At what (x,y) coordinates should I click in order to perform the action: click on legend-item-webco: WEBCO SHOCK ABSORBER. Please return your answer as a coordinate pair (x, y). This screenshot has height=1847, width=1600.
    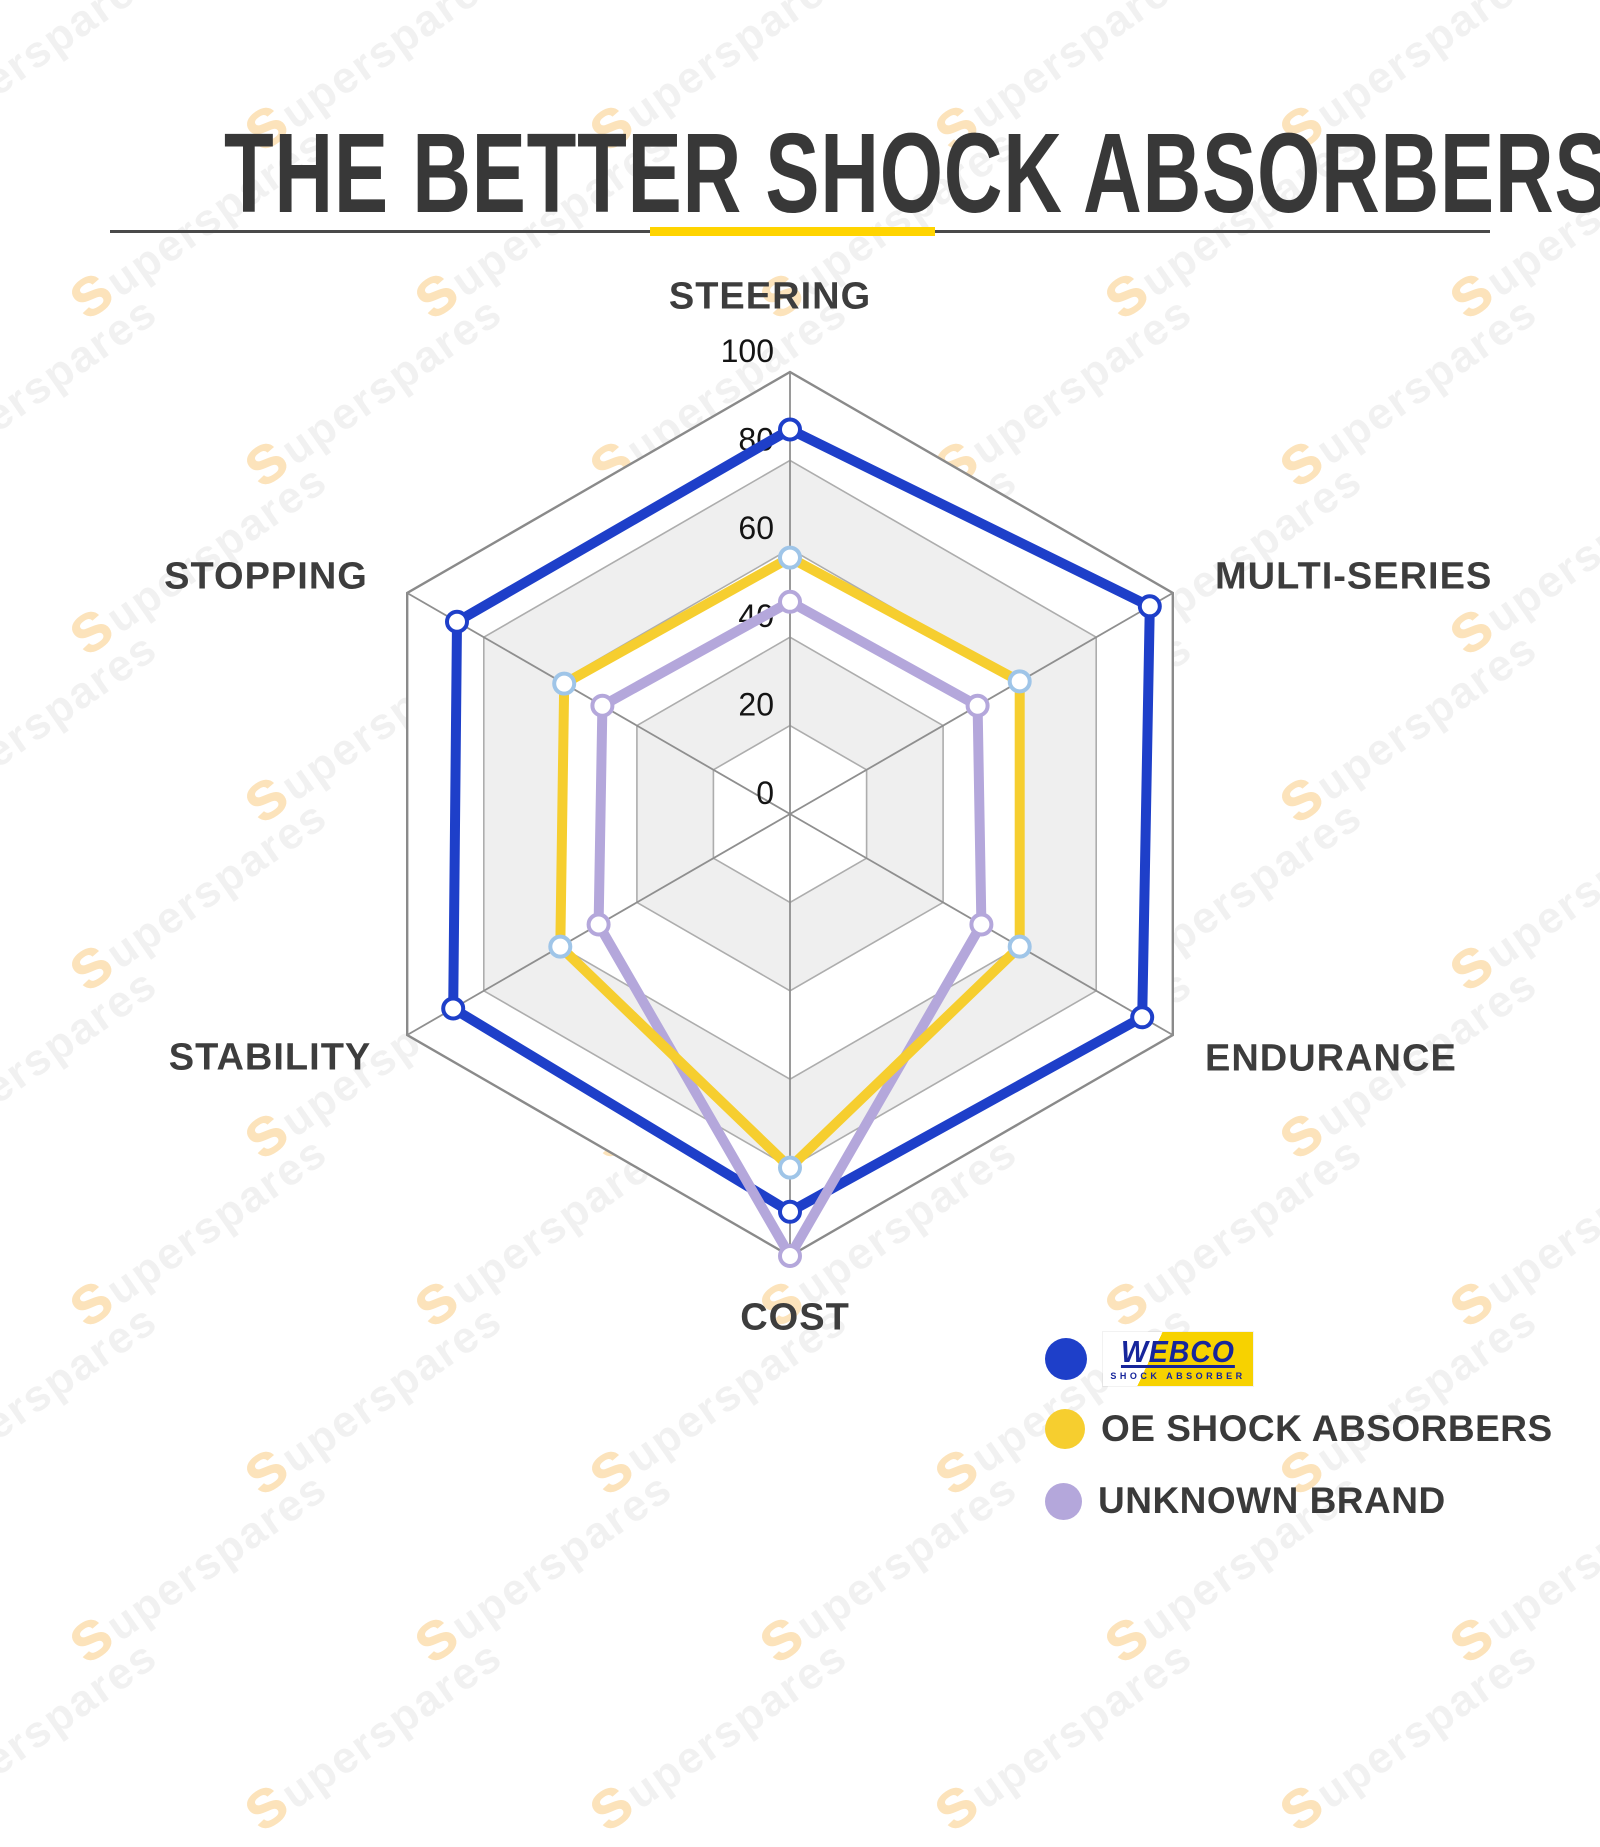
    Looking at the image, I should click on (1149, 1359).